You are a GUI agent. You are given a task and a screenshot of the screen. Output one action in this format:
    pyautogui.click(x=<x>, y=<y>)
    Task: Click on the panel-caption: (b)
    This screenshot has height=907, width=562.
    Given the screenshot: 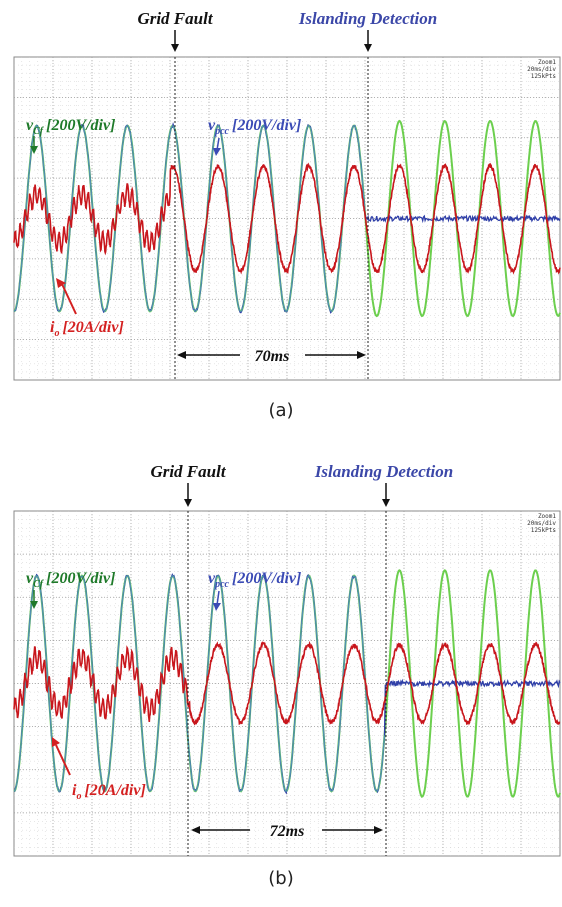 What is the action you would take?
    pyautogui.click(x=281, y=878)
    